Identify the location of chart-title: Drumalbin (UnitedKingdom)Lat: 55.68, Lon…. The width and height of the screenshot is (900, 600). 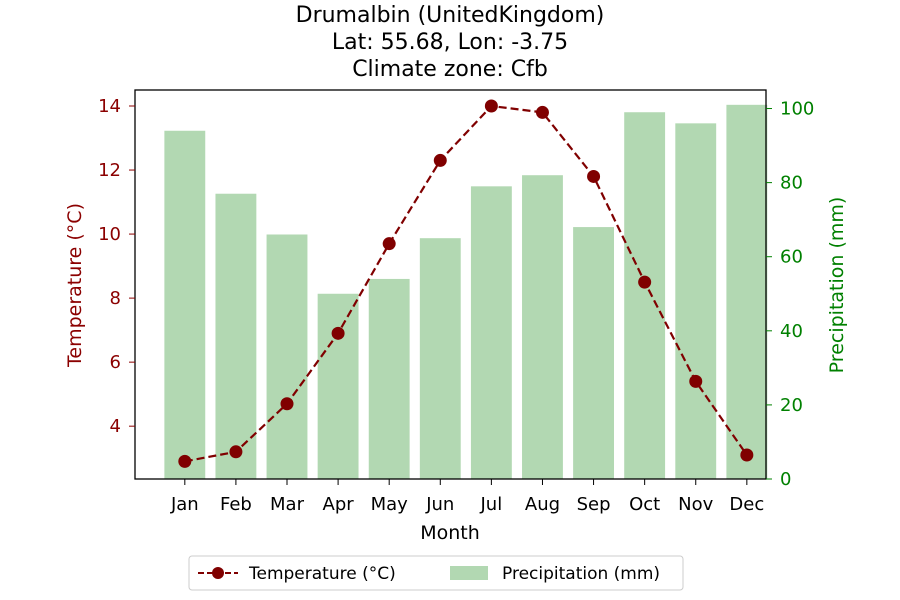
(450, 42).